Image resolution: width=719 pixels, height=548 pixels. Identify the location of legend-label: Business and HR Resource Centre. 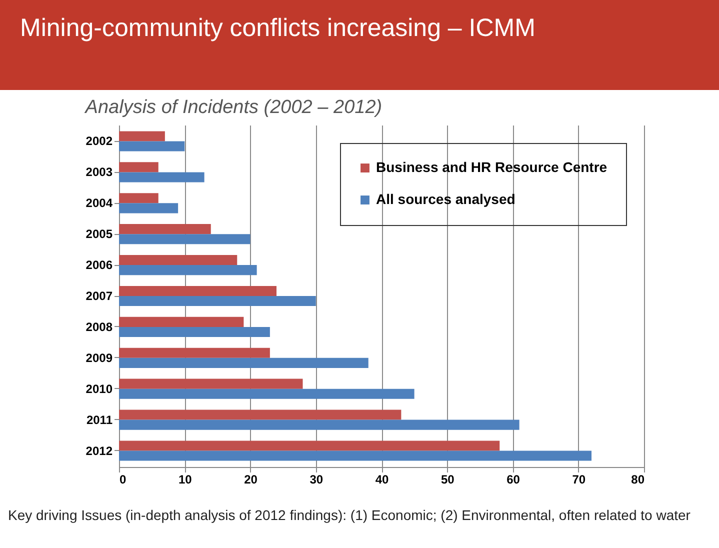
(492, 167).